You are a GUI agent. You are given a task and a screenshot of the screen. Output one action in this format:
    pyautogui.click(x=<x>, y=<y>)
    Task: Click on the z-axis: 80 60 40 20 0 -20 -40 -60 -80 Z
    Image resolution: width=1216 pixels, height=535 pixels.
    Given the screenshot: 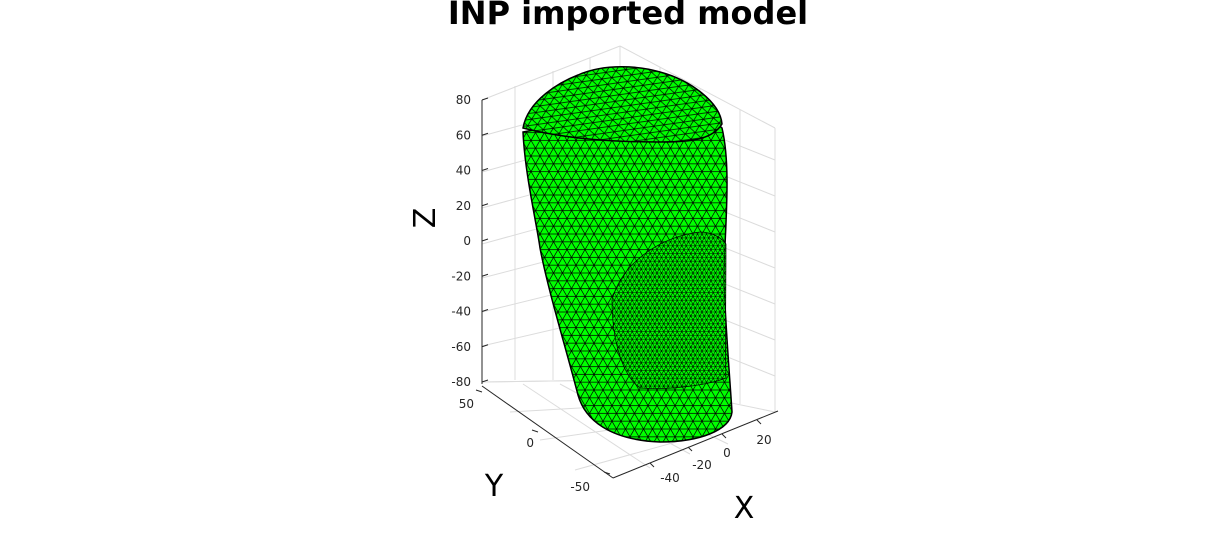 What is the action you would take?
    pyautogui.click(x=448, y=241)
    